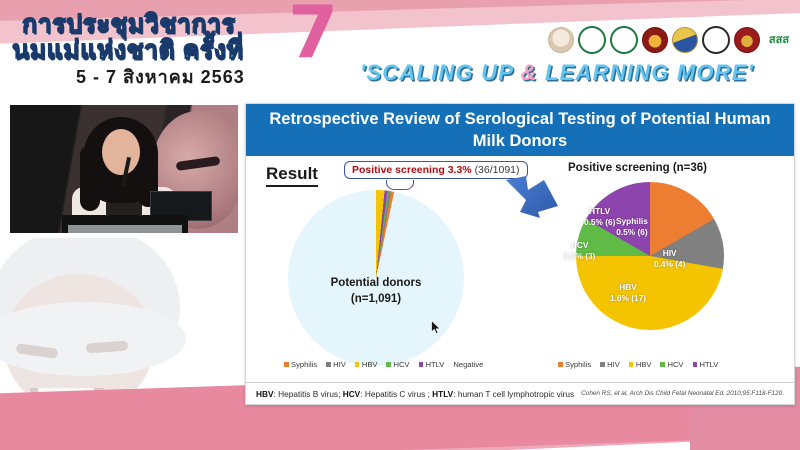 This screenshot has height=450, width=800. I want to click on legend-label-htlv: HTLV, so click(435, 364).